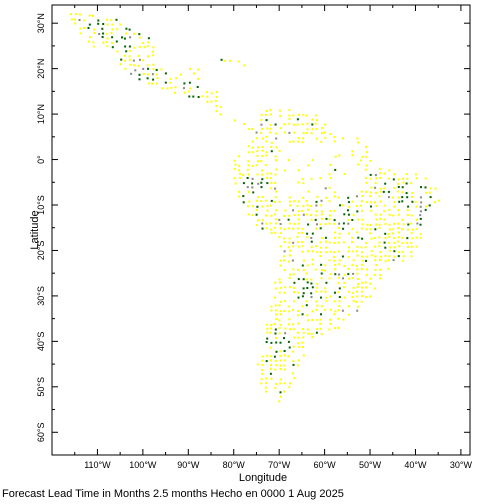 The height and width of the screenshot is (504, 478). What do you see at coordinates (41, 432) in the screenshot?
I see `lat-tick-label: 60°S` at bounding box center [41, 432].